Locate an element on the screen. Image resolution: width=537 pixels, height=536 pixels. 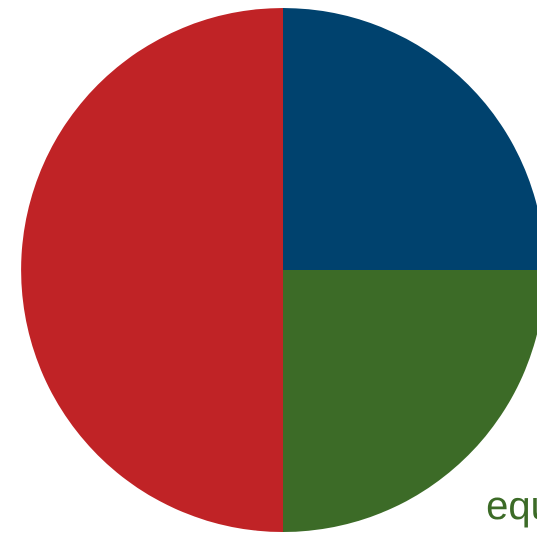
pie-slice-label-1: equi is located at coordinates (511, 506).